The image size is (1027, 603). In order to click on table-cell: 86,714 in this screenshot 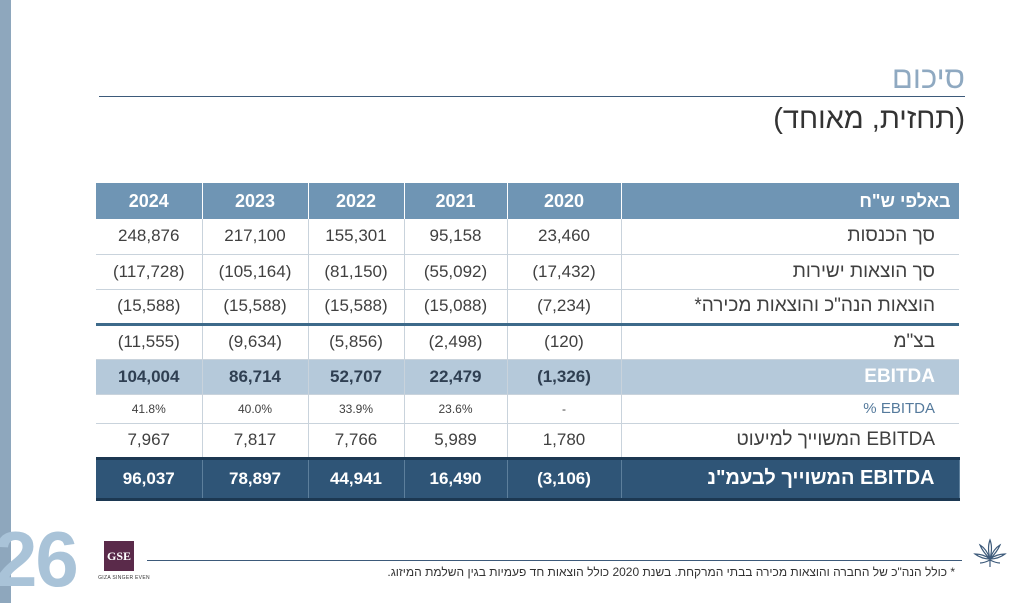, I will do `click(255, 377)`.